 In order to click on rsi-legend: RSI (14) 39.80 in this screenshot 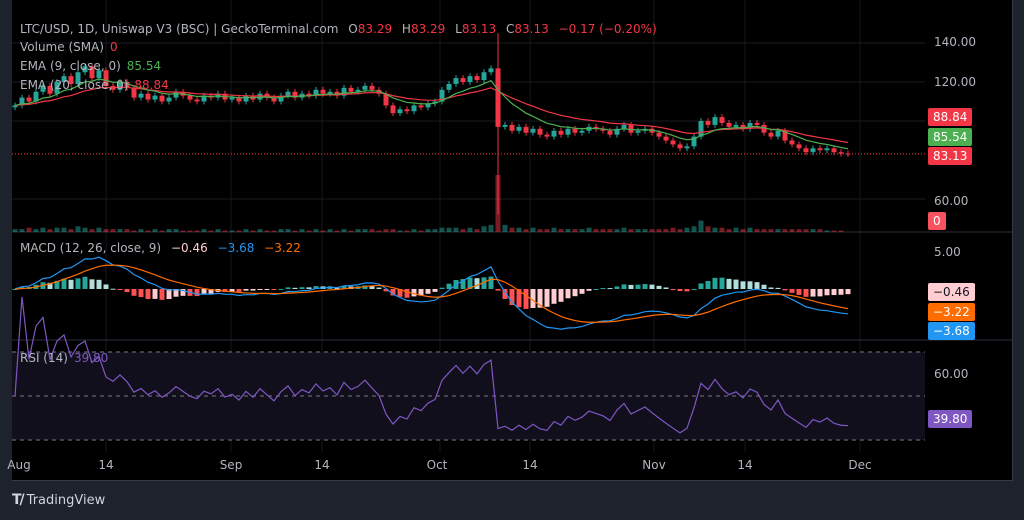, I will do `click(67, 358)`.